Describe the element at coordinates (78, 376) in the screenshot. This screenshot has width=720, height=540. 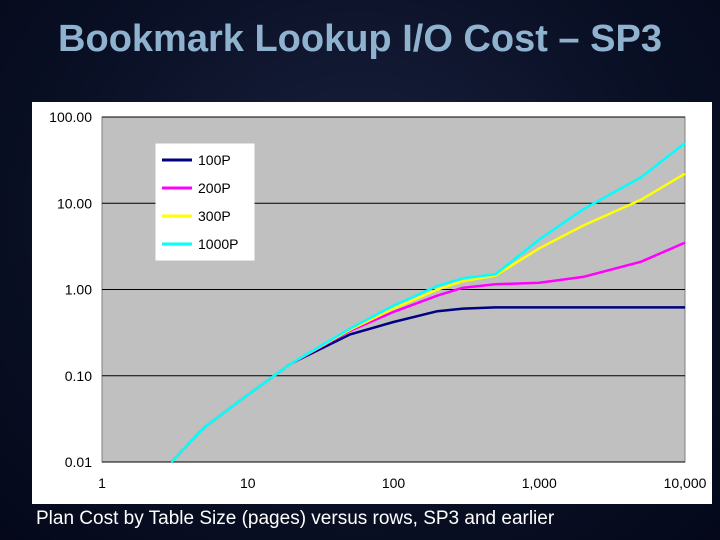
I see `y-tick-label: 0.10` at that location.